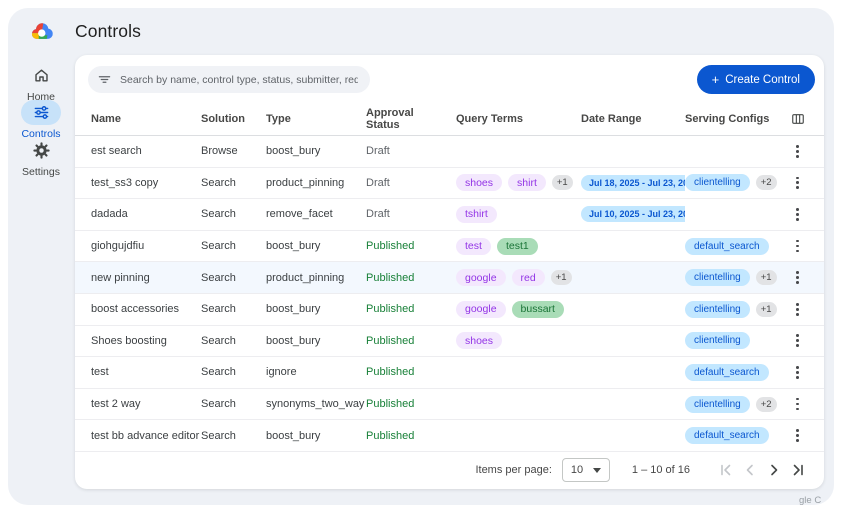 Image resolution: width=842 pixels, height=514 pixels. I want to click on table-row: est search Browse boost_bury Draft, so click(449, 152).